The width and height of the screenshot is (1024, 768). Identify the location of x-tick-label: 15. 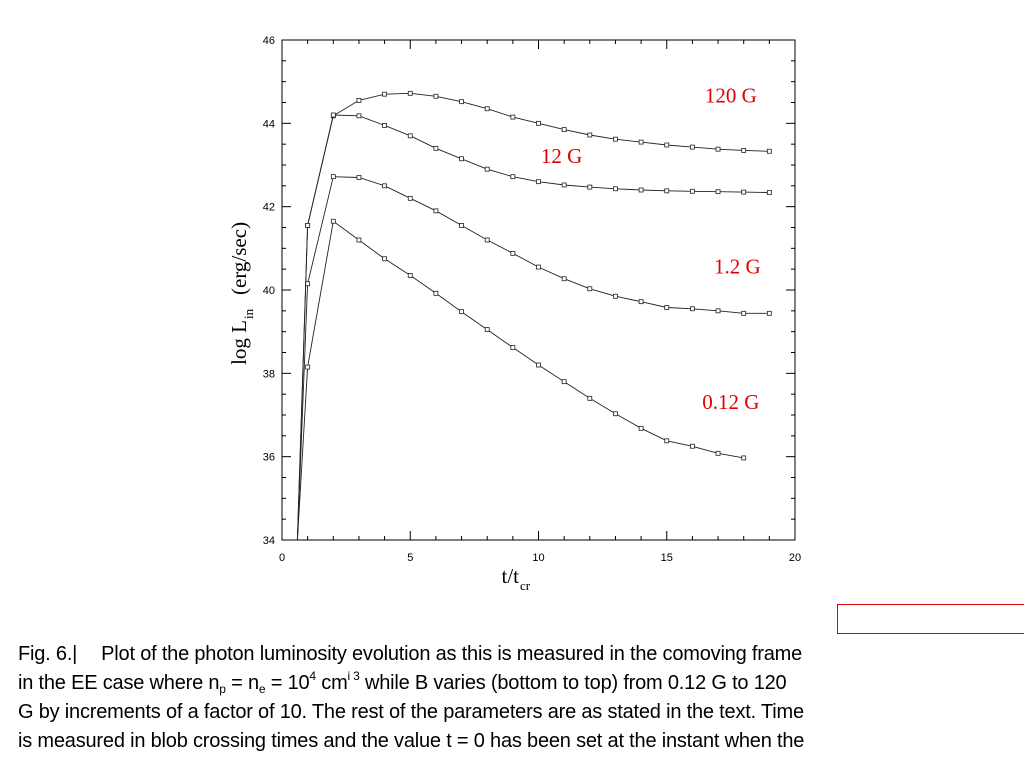
(667, 558).